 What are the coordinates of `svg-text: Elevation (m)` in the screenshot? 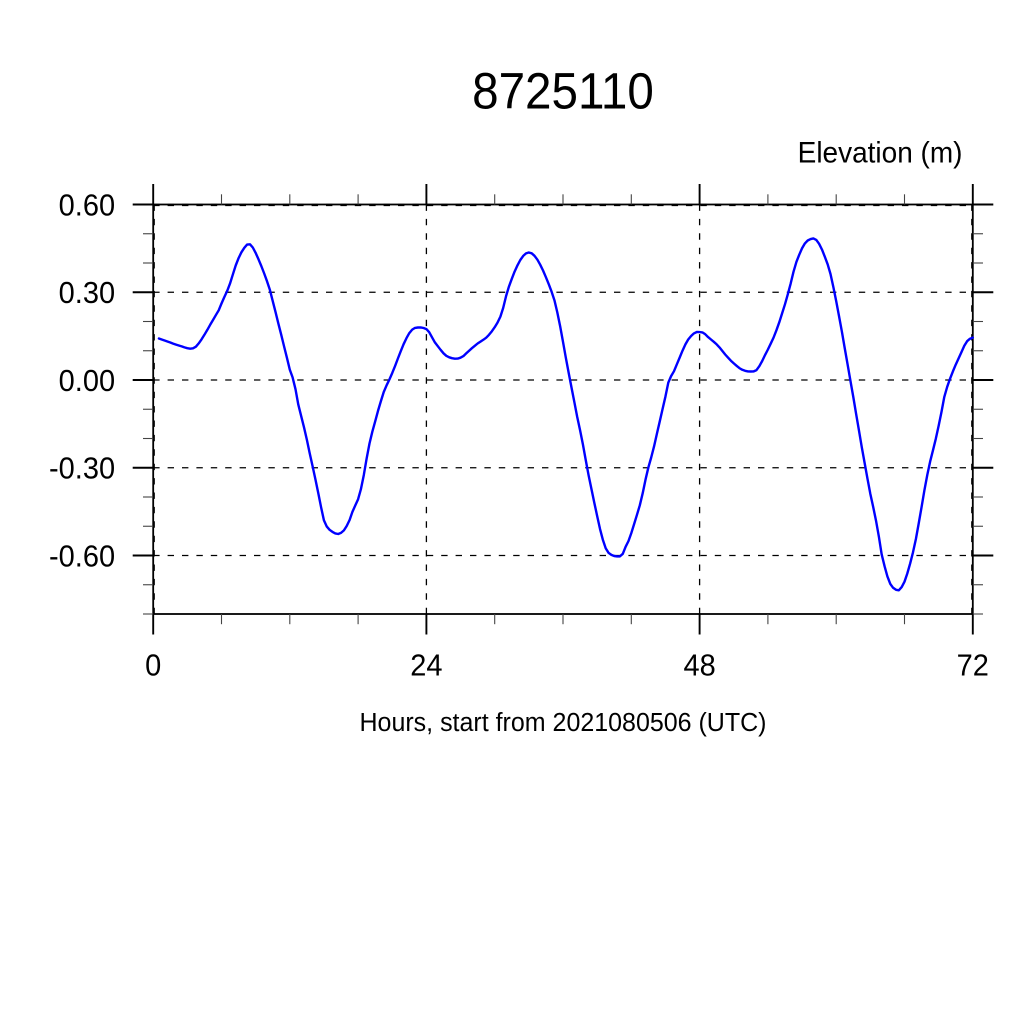 It's located at (880, 153).